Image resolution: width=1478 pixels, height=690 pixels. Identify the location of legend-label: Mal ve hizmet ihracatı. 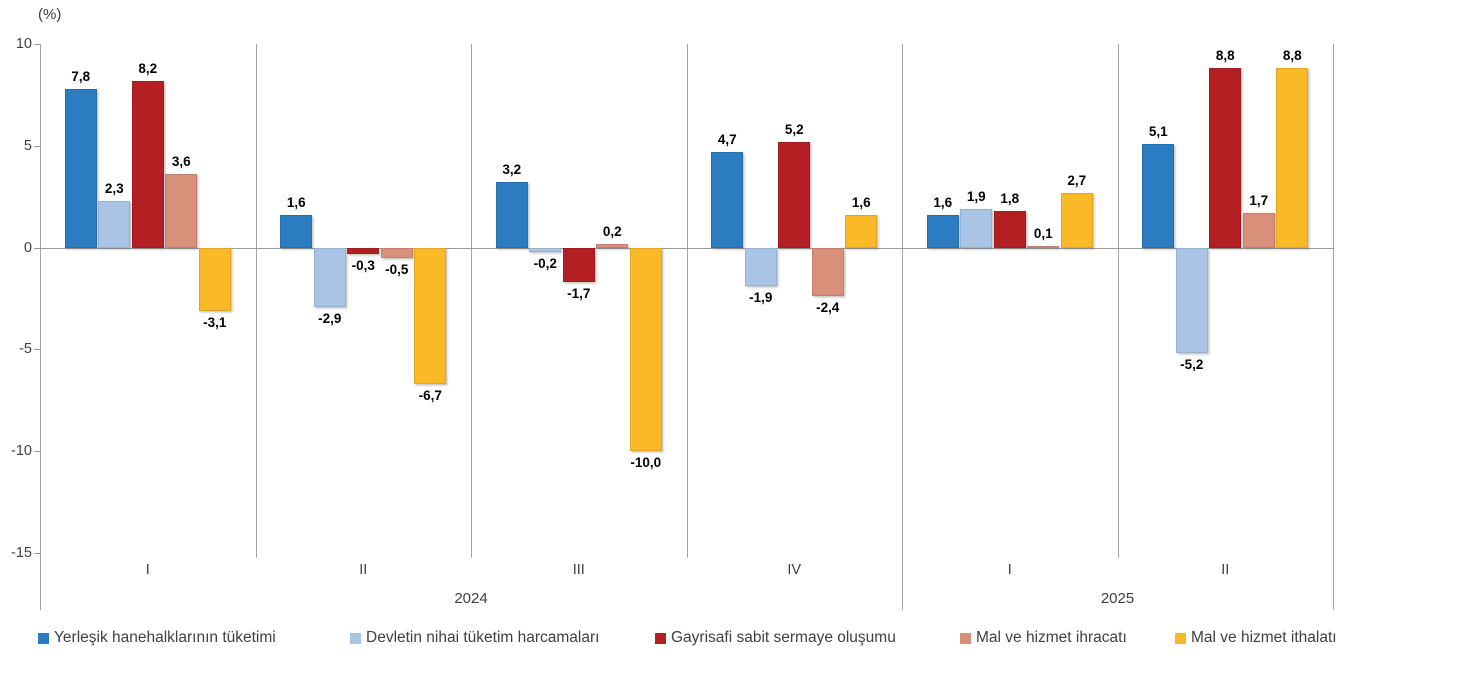
(1051, 637).